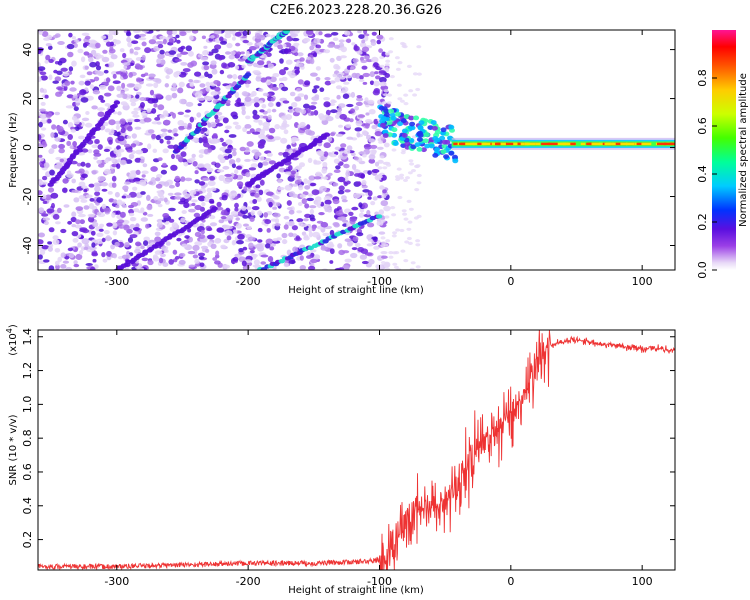  I want to click on snr-y-axis-label: SNR (10 * v/v), so click(13, 449).